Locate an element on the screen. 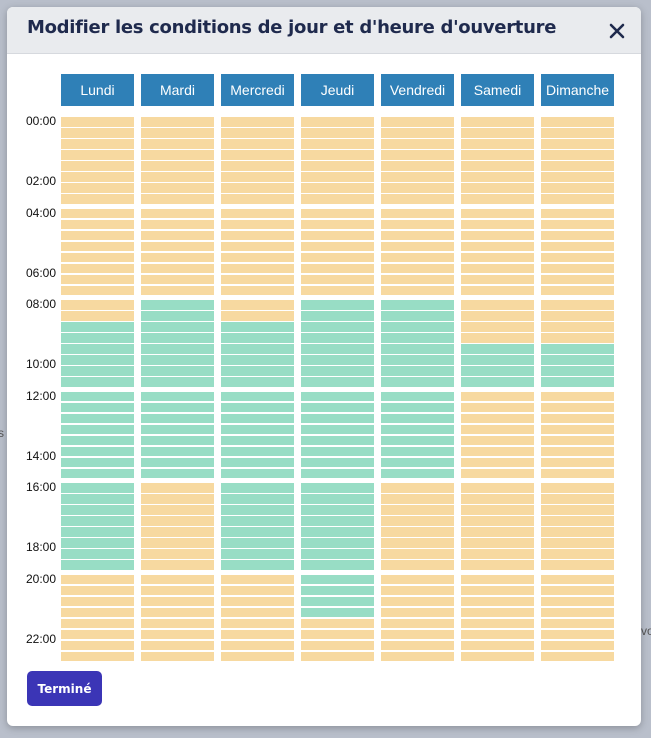 The image size is (651, 738). day-header-mercredi: Mercredi is located at coordinates (257, 90).